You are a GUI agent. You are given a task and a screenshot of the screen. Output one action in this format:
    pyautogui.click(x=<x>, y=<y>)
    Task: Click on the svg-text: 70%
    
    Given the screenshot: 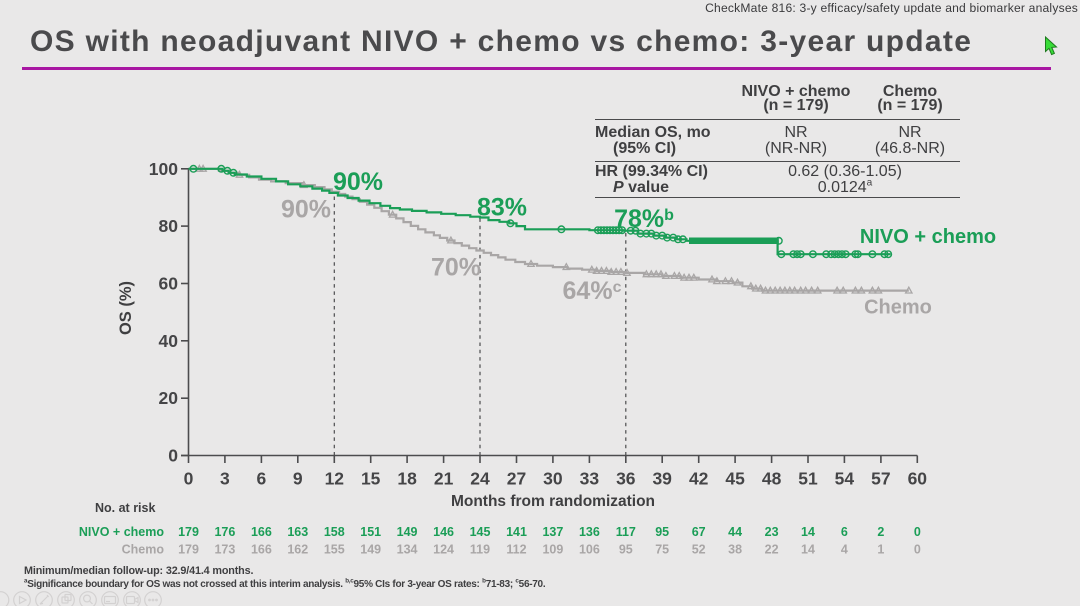 What is the action you would take?
    pyautogui.click(x=456, y=268)
    